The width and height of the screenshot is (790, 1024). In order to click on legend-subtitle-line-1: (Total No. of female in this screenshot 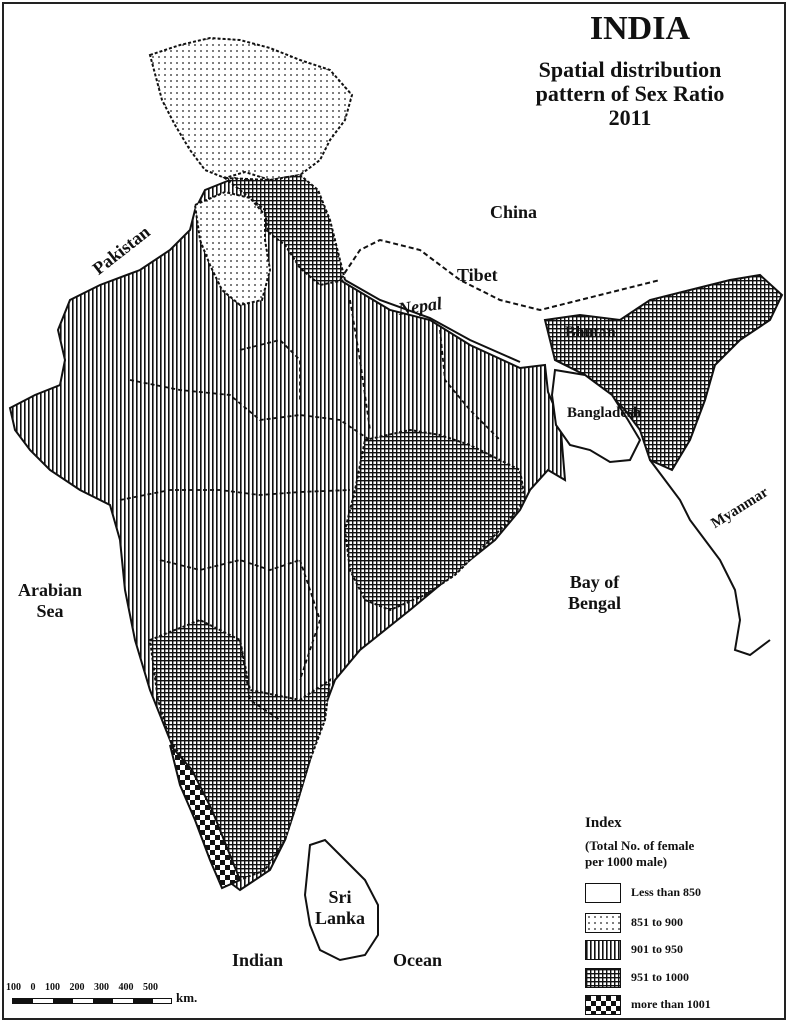, I will do `click(640, 845)`.